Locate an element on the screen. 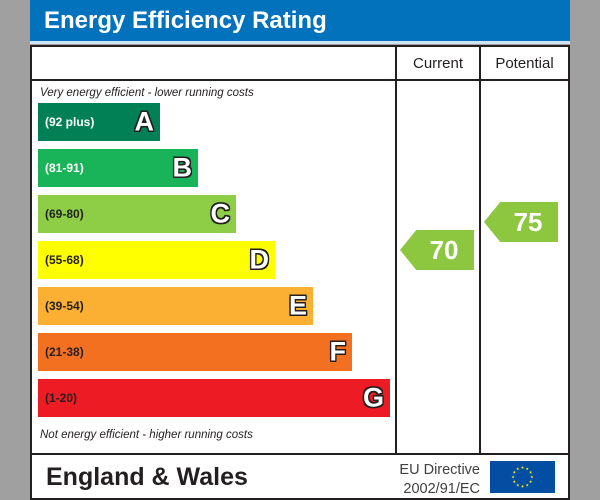 Image resolution: width=600 pixels, height=500 pixels. band-d: (55-68) D is located at coordinates (156, 260).